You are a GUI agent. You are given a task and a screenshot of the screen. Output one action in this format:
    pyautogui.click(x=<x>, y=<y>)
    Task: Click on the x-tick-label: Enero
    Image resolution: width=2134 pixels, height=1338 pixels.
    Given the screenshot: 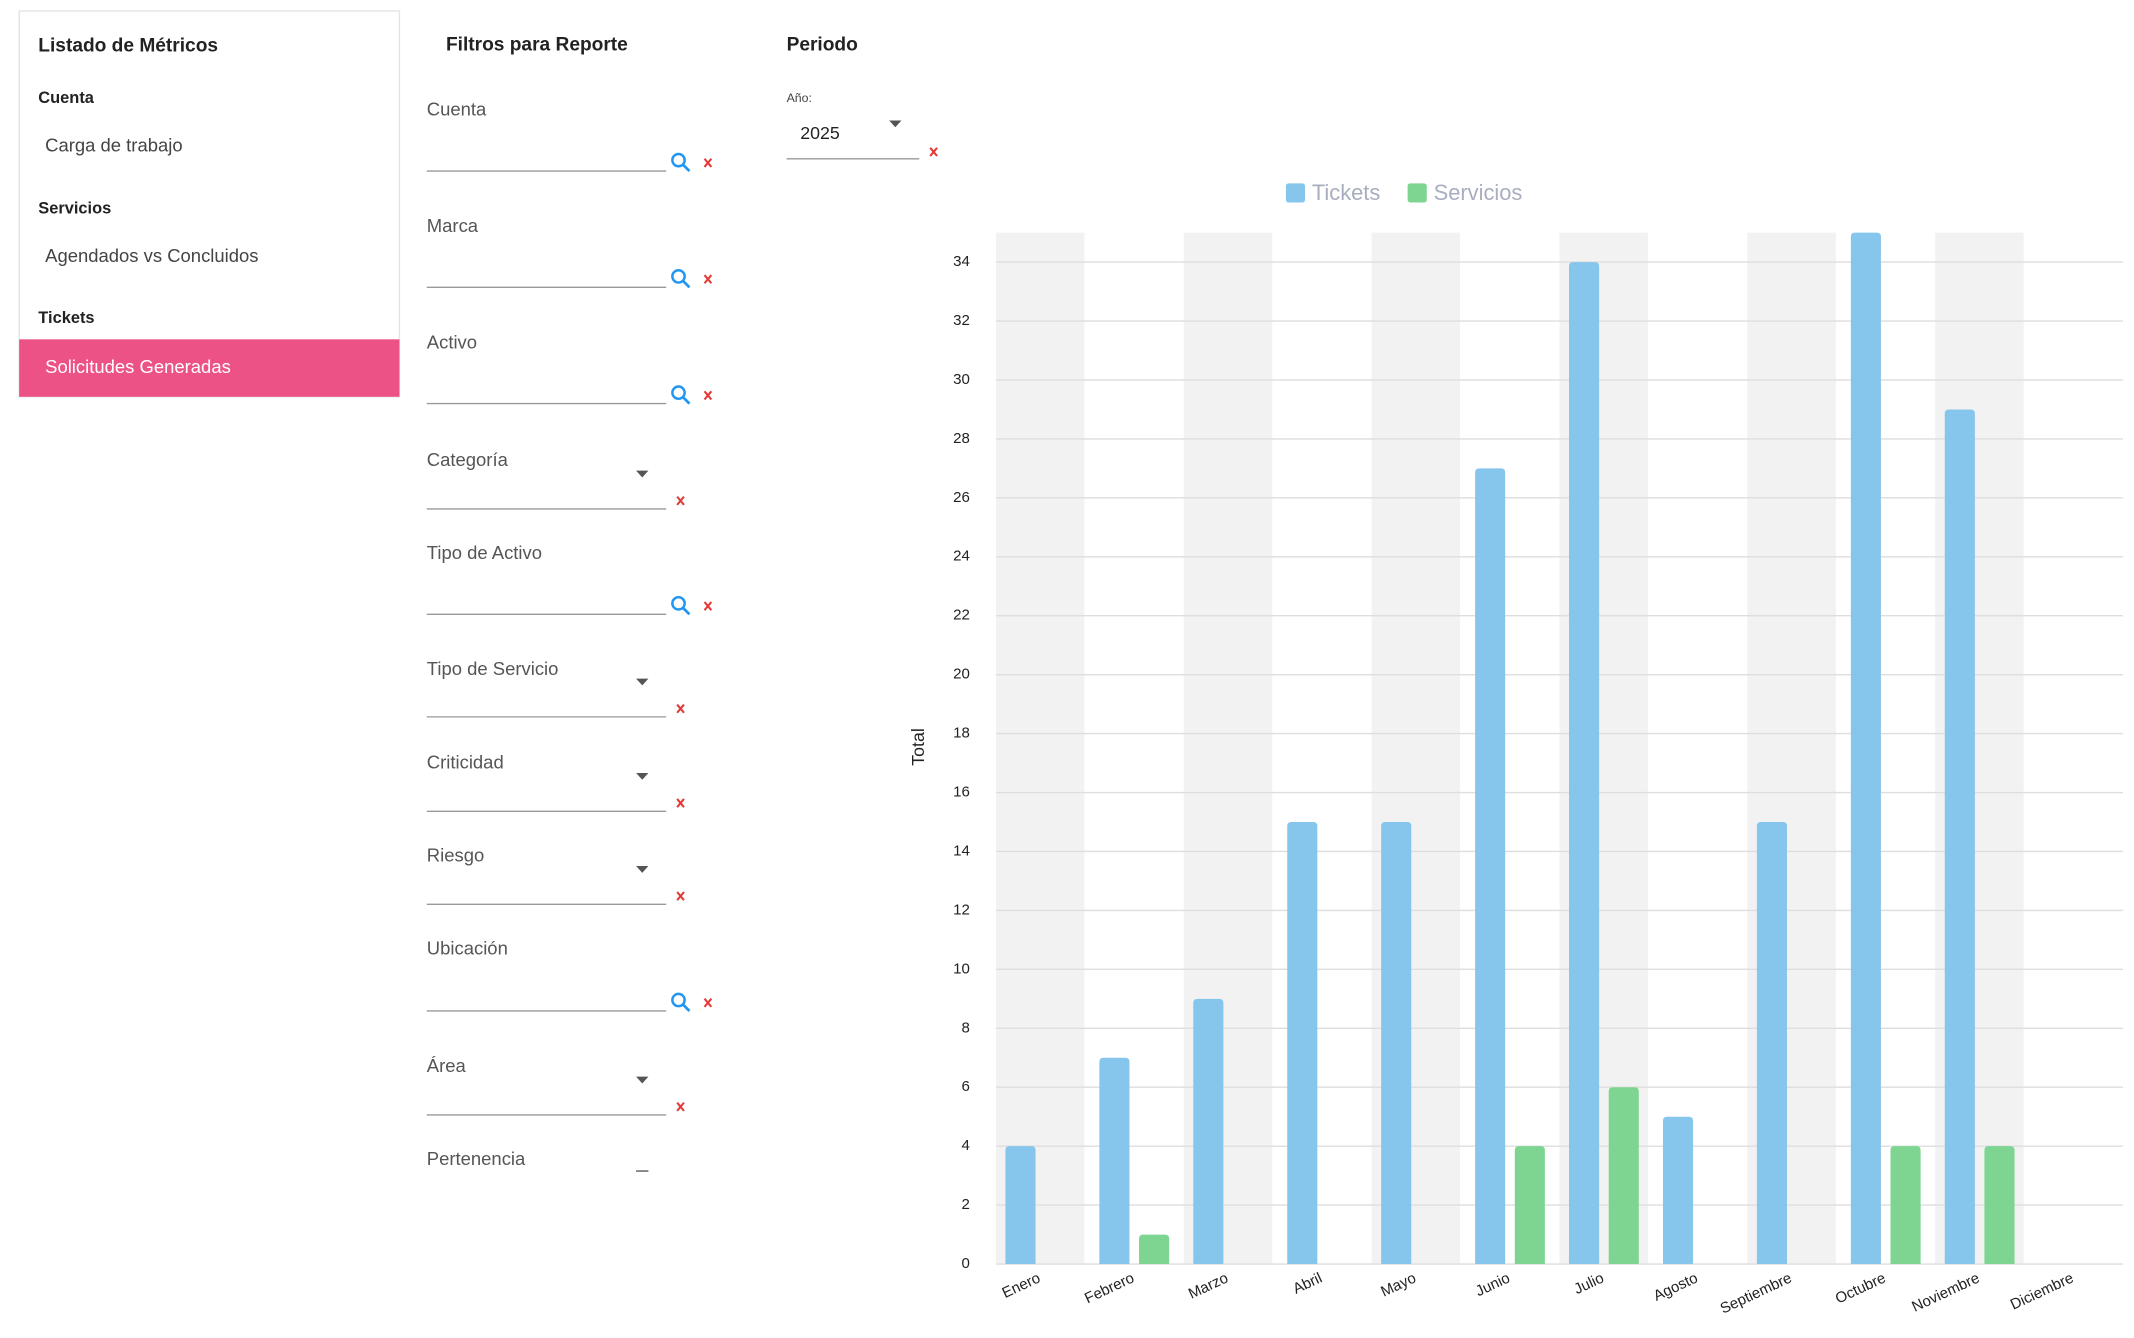 What is the action you would take?
    pyautogui.click(x=1021, y=1286)
    